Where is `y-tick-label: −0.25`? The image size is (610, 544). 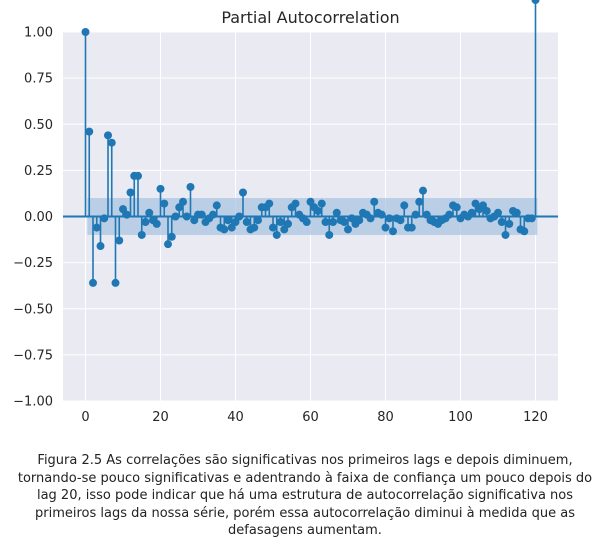 y-tick-label: −0.25 is located at coordinates (33, 263).